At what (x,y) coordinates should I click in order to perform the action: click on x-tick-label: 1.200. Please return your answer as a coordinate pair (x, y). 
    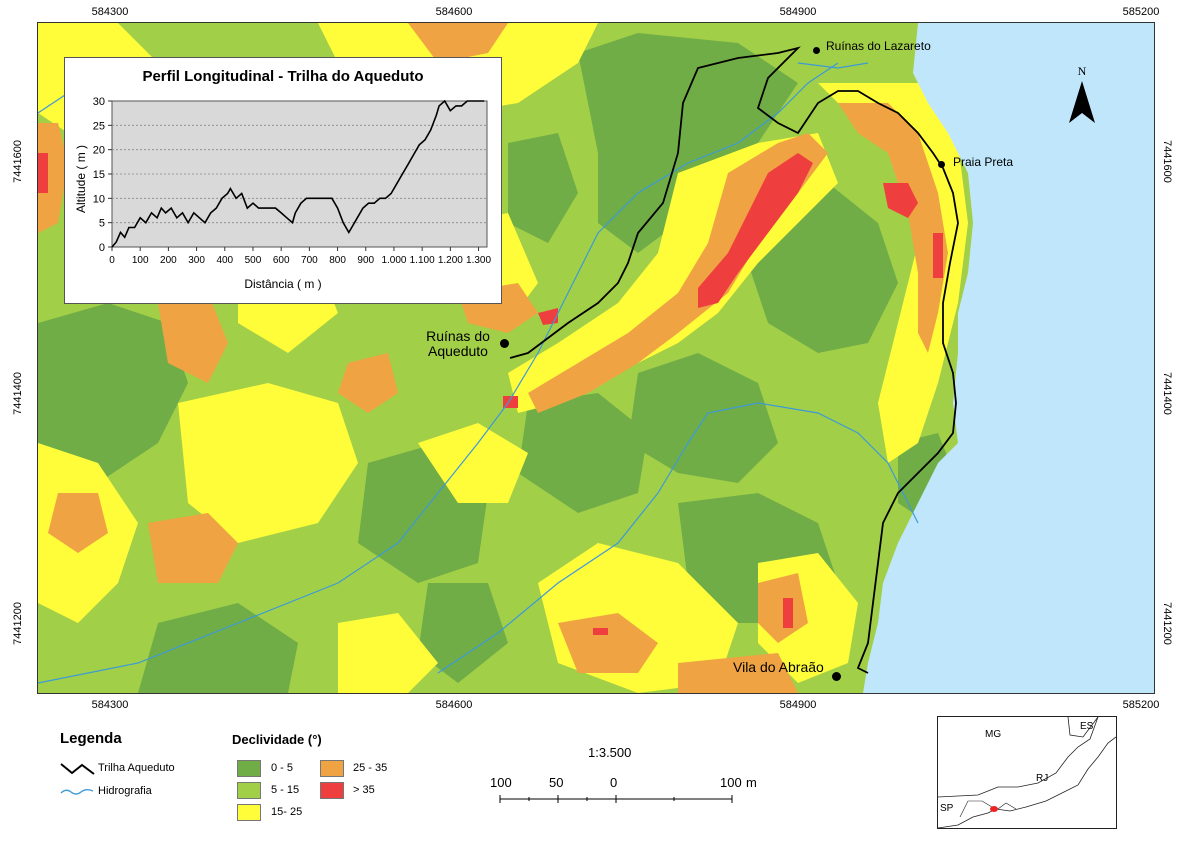
    Looking at the image, I should click on (450, 260).